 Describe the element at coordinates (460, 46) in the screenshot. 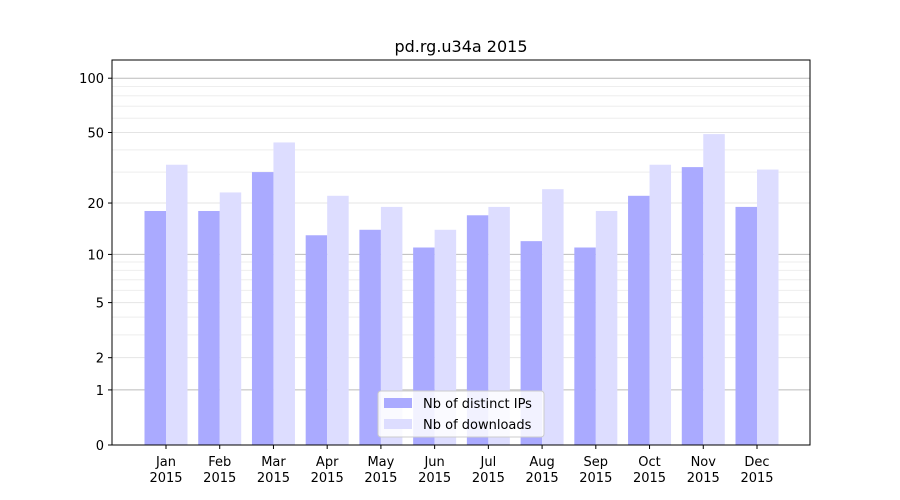

I see `chart-title: pd.rg.u34a 2015` at that location.